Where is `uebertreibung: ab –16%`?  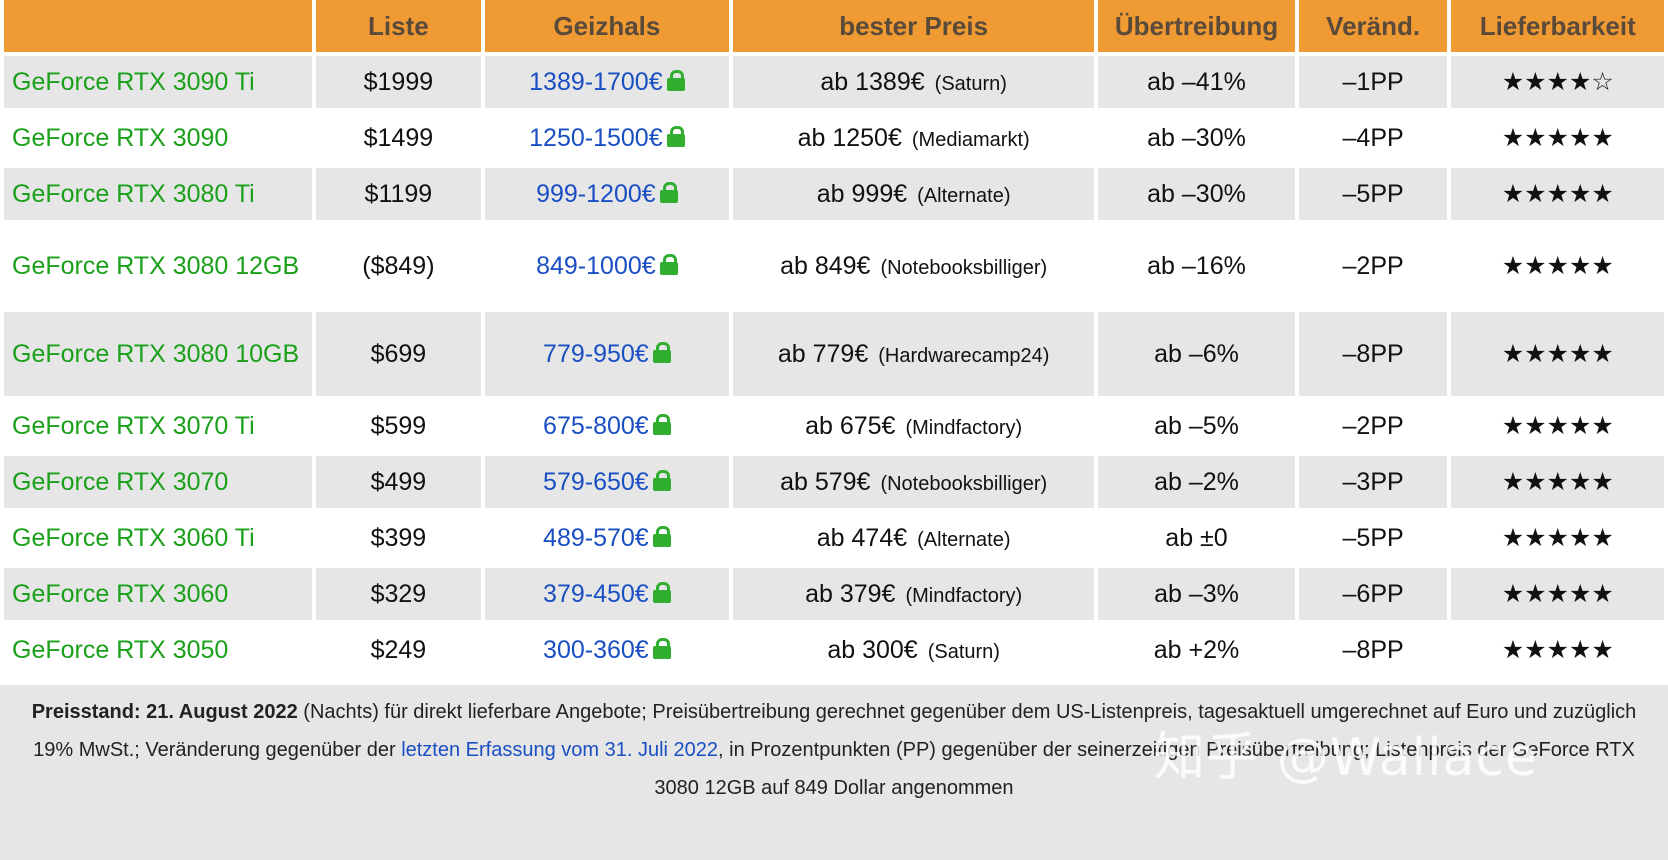 uebertreibung: ab –16% is located at coordinates (1196, 266).